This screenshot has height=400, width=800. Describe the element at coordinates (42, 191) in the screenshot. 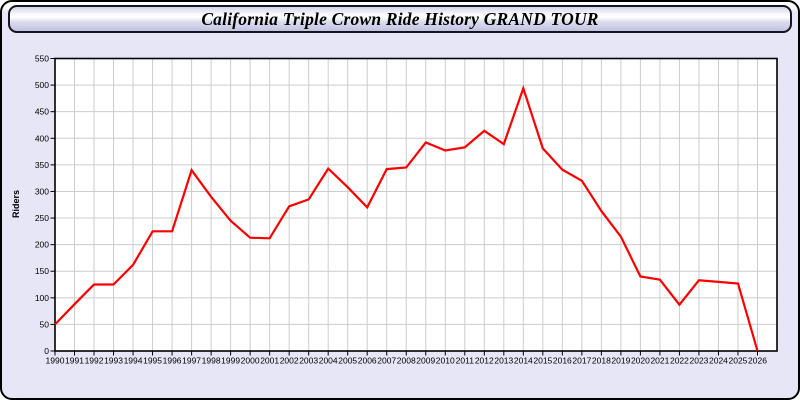

I see `y-tick-label: 300` at that location.